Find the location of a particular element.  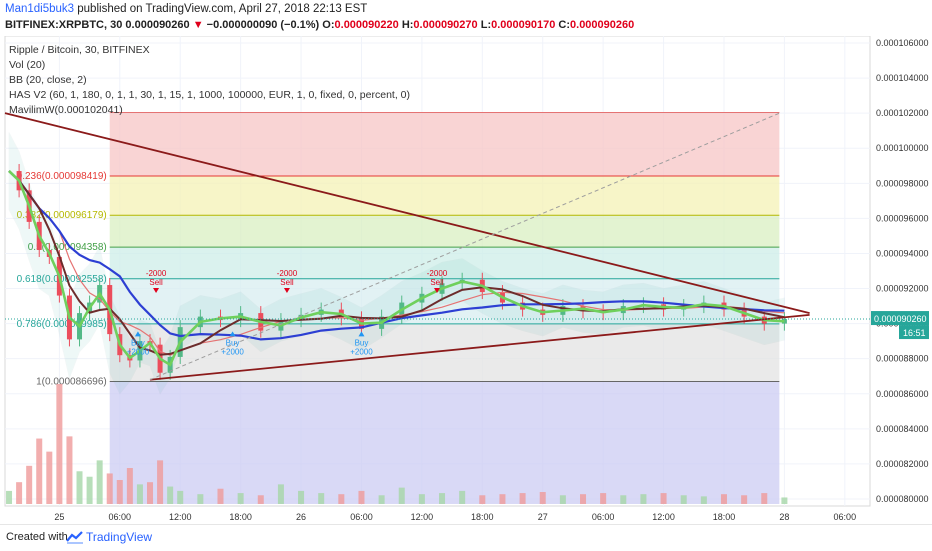

legend-line: Ripple / Bitcoin, 30, BITFINEX is located at coordinates (79, 50).